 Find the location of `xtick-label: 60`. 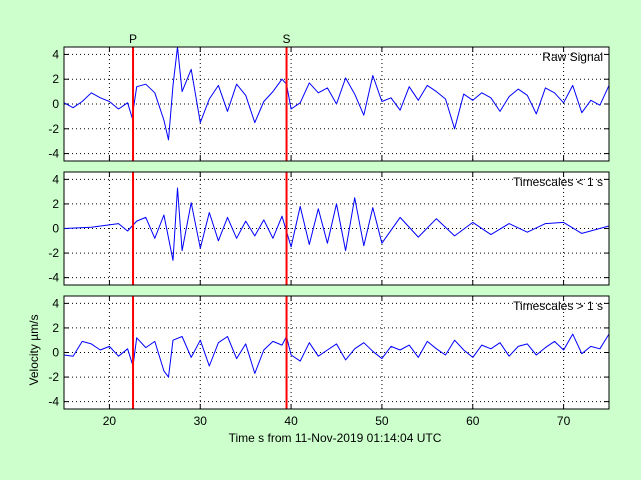

xtick-label: 60 is located at coordinates (473, 421).